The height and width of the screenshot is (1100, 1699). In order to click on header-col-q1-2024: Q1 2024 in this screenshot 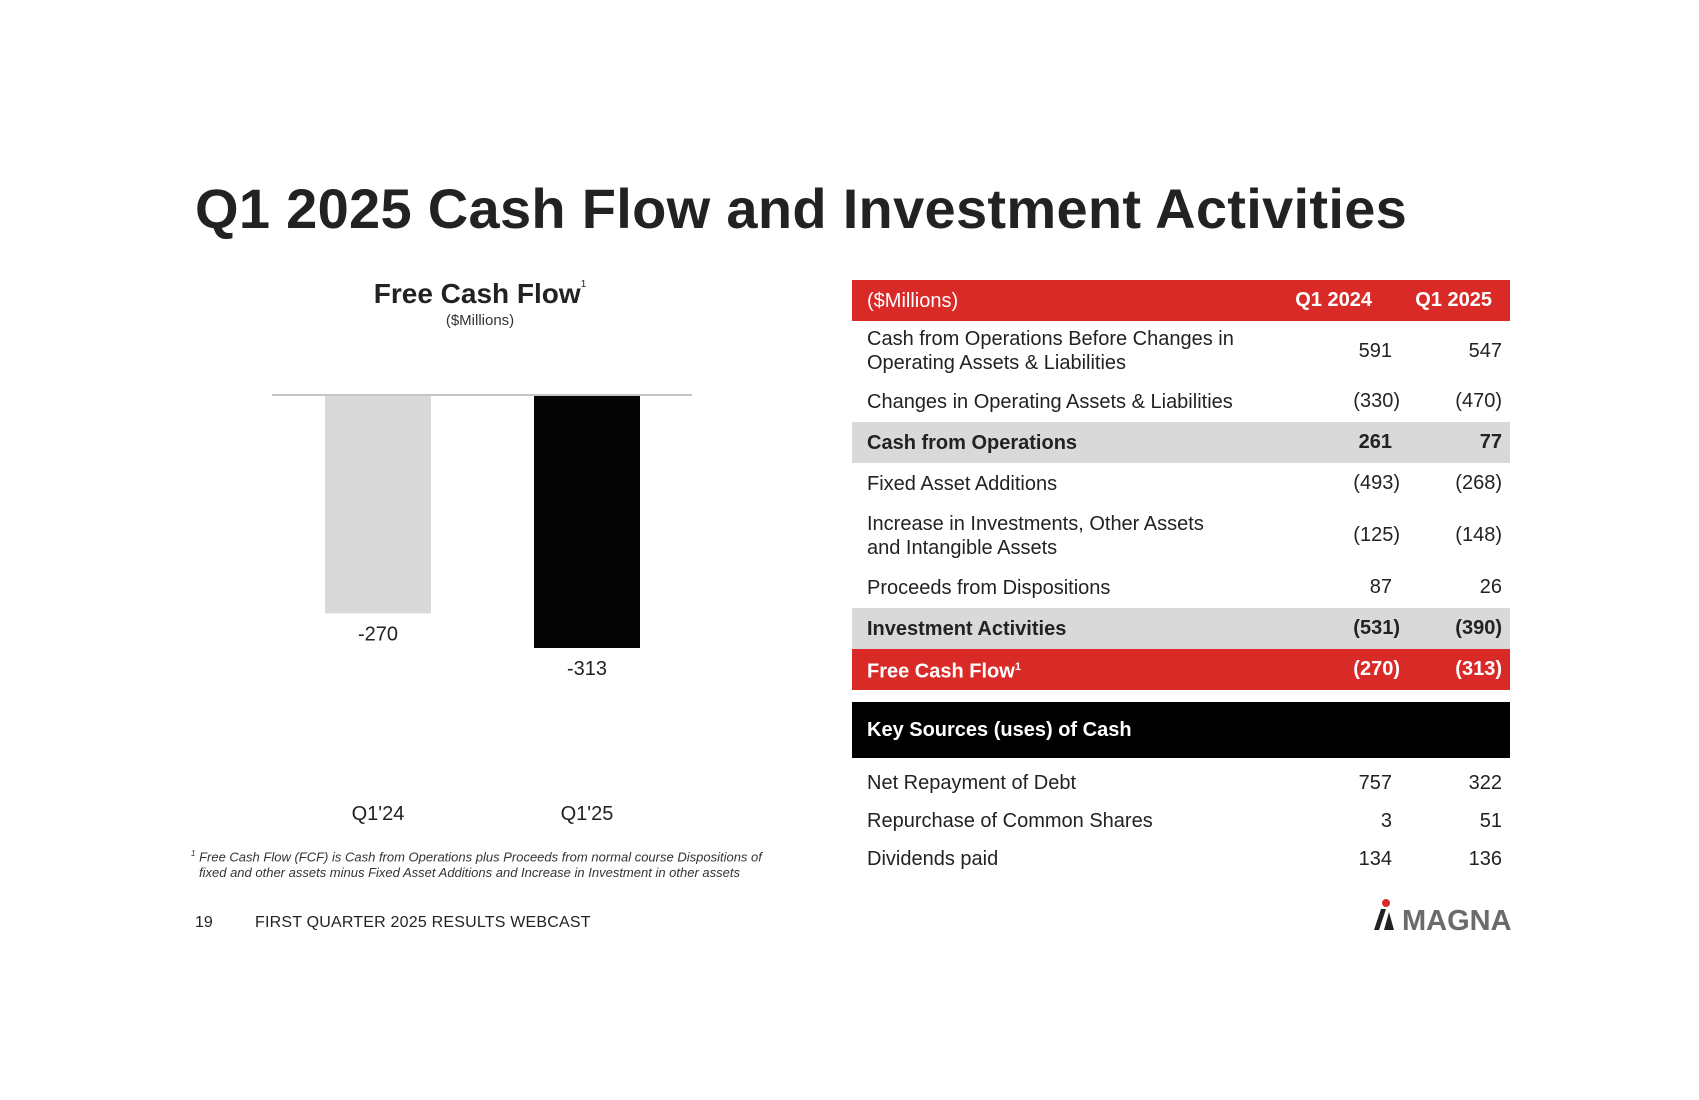, I will do `click(1333, 300)`.